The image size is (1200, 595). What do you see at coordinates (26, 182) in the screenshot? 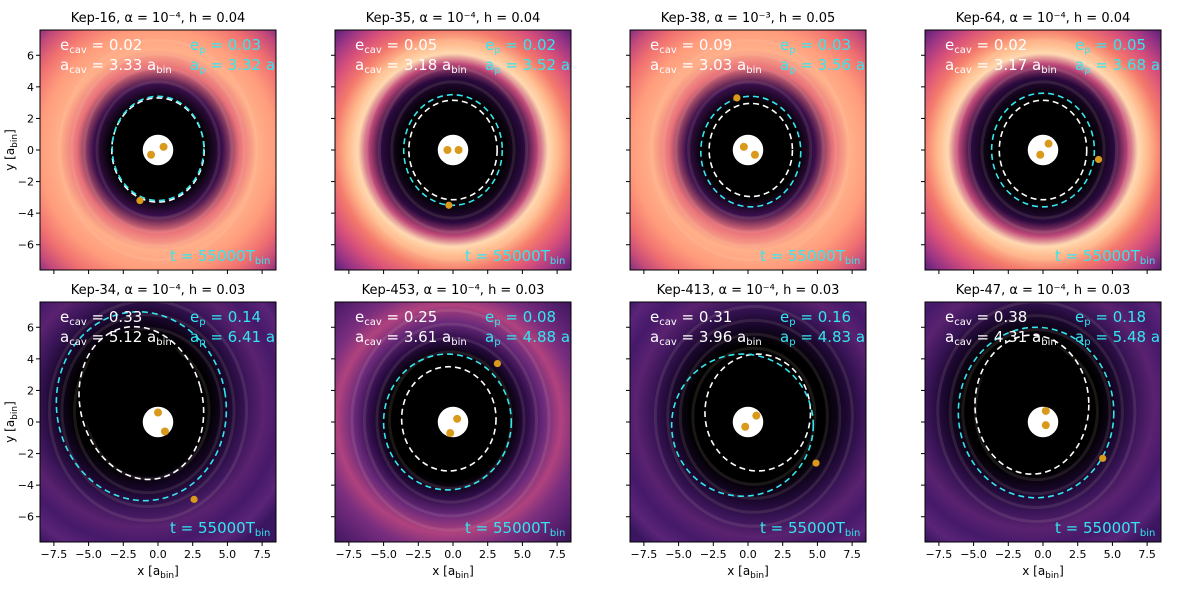
I see `y-tick-label: −2` at bounding box center [26, 182].